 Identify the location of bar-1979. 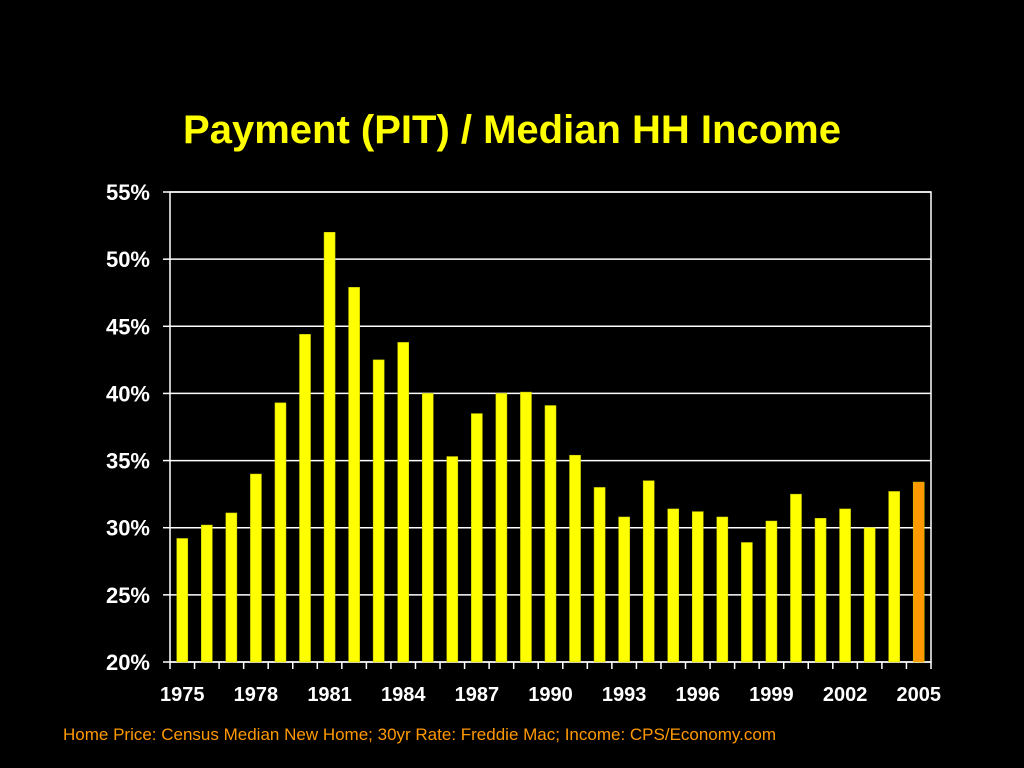
(280, 532).